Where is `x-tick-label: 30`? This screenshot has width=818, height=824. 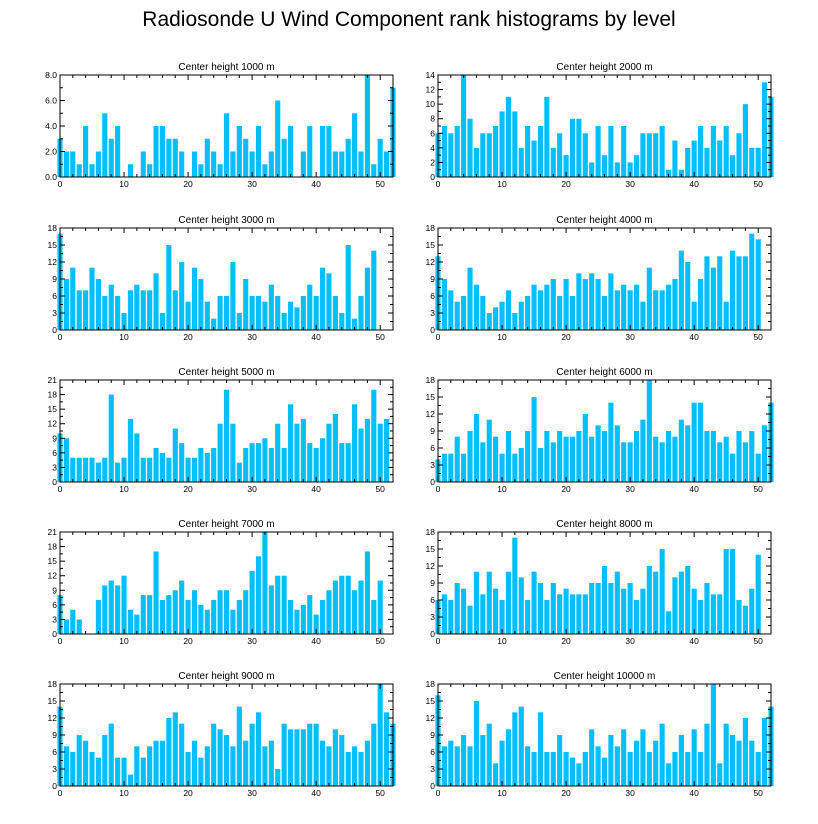
x-tick-label: 30 is located at coordinates (252, 337).